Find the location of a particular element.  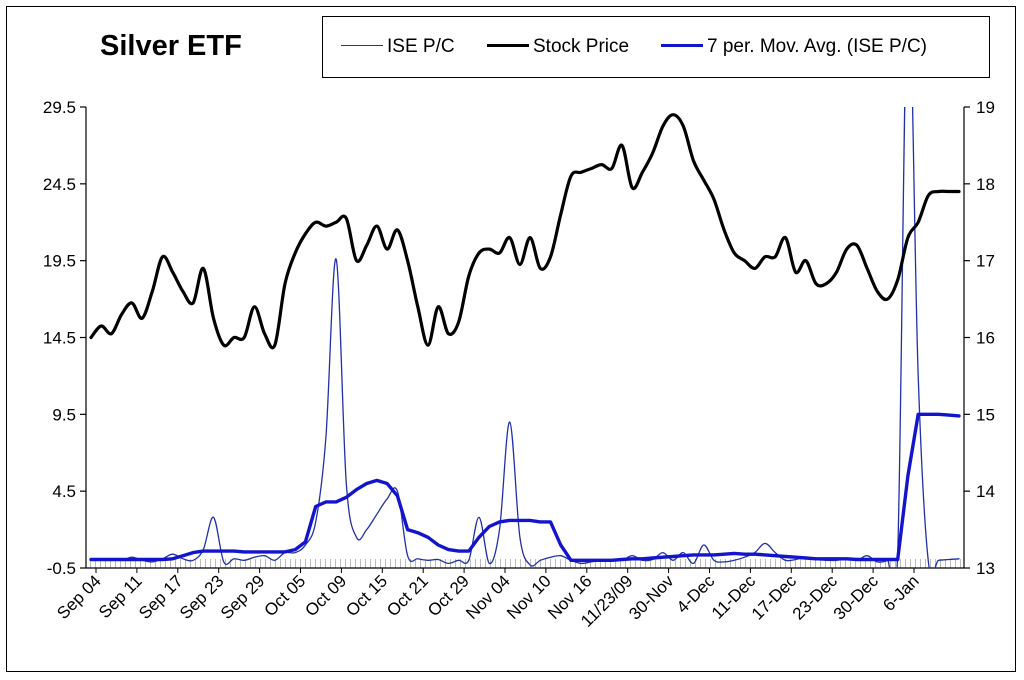

chart-title: Silver ETF is located at coordinates (171, 46).